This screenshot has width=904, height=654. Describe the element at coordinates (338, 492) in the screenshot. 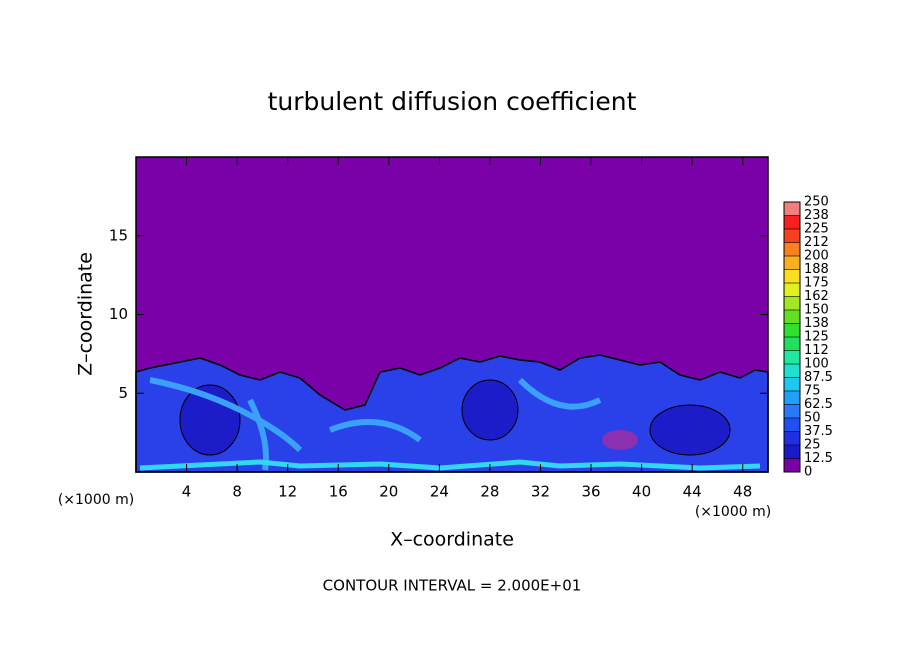

I see `x-tick-label: 16` at that location.